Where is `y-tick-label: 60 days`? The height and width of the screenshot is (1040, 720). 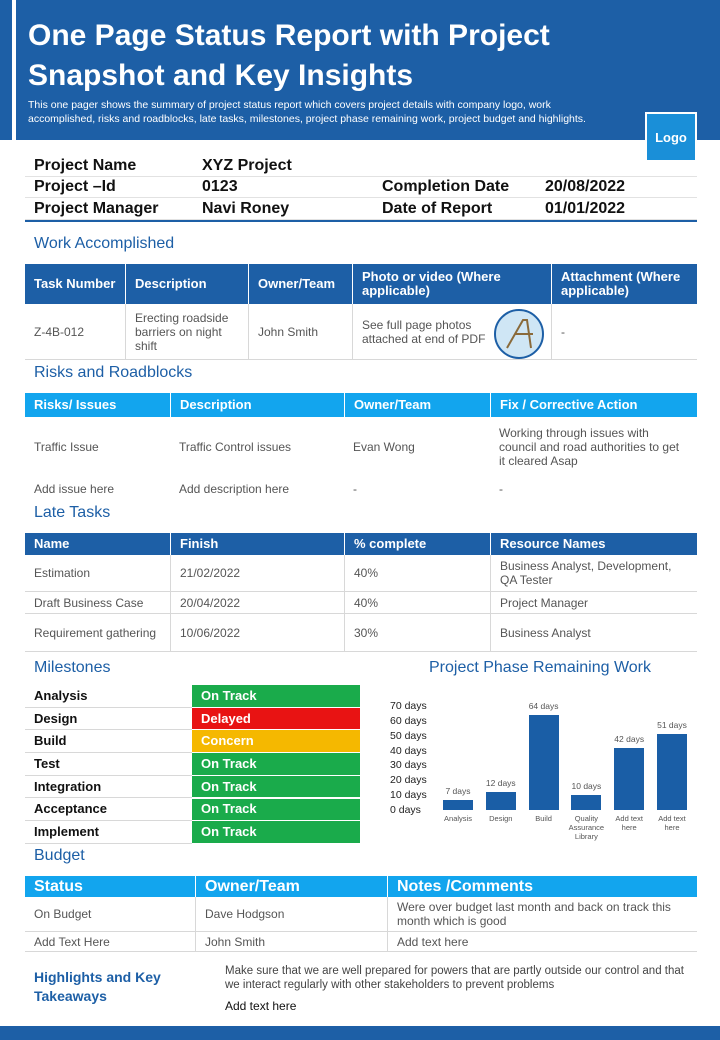
y-tick-label: 60 days is located at coordinates (408, 720).